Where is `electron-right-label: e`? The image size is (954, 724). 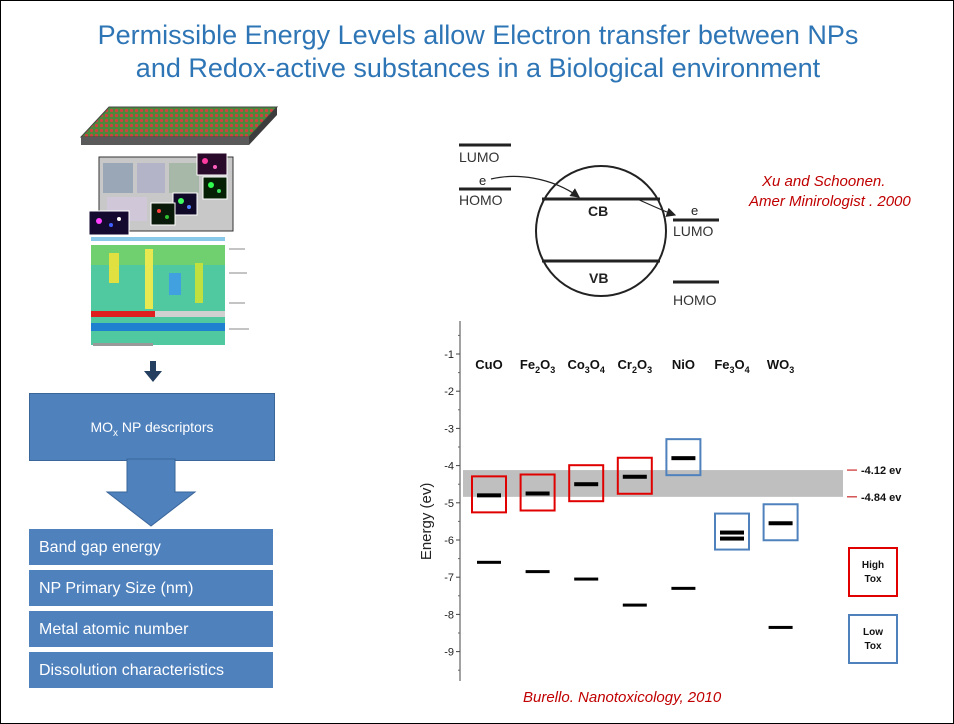 electron-right-label: e is located at coordinates (694, 210).